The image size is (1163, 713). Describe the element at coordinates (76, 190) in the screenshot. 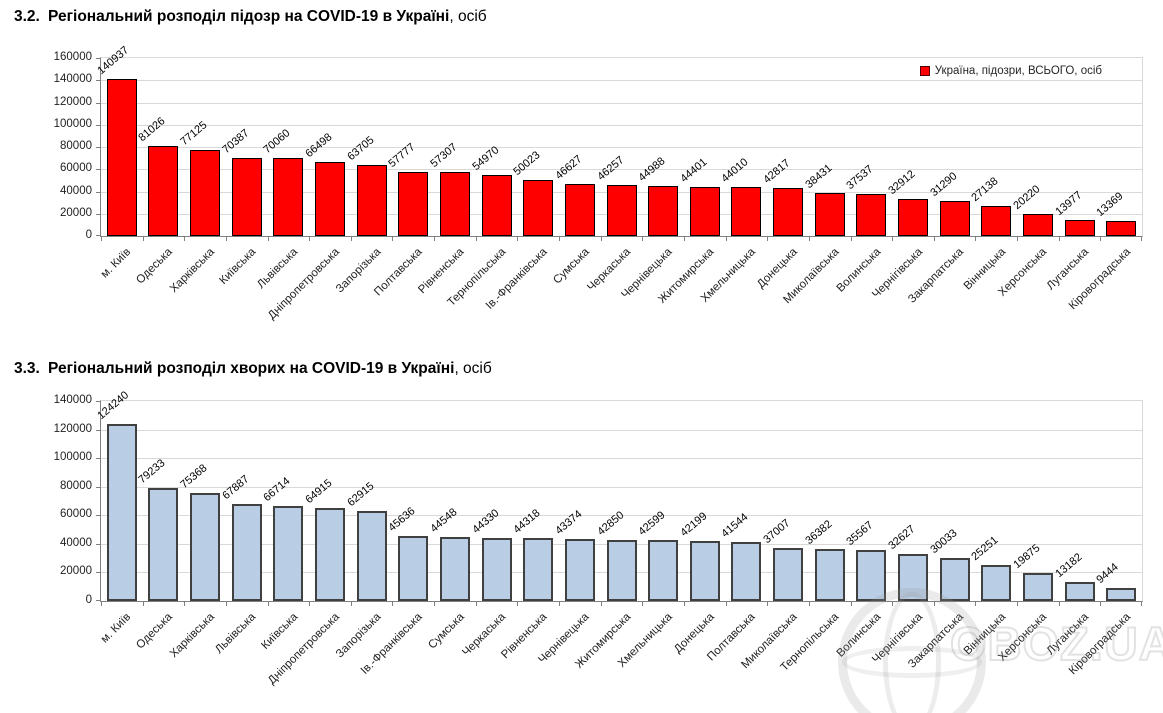

I see `y-axis-tick-label: 40000` at that location.